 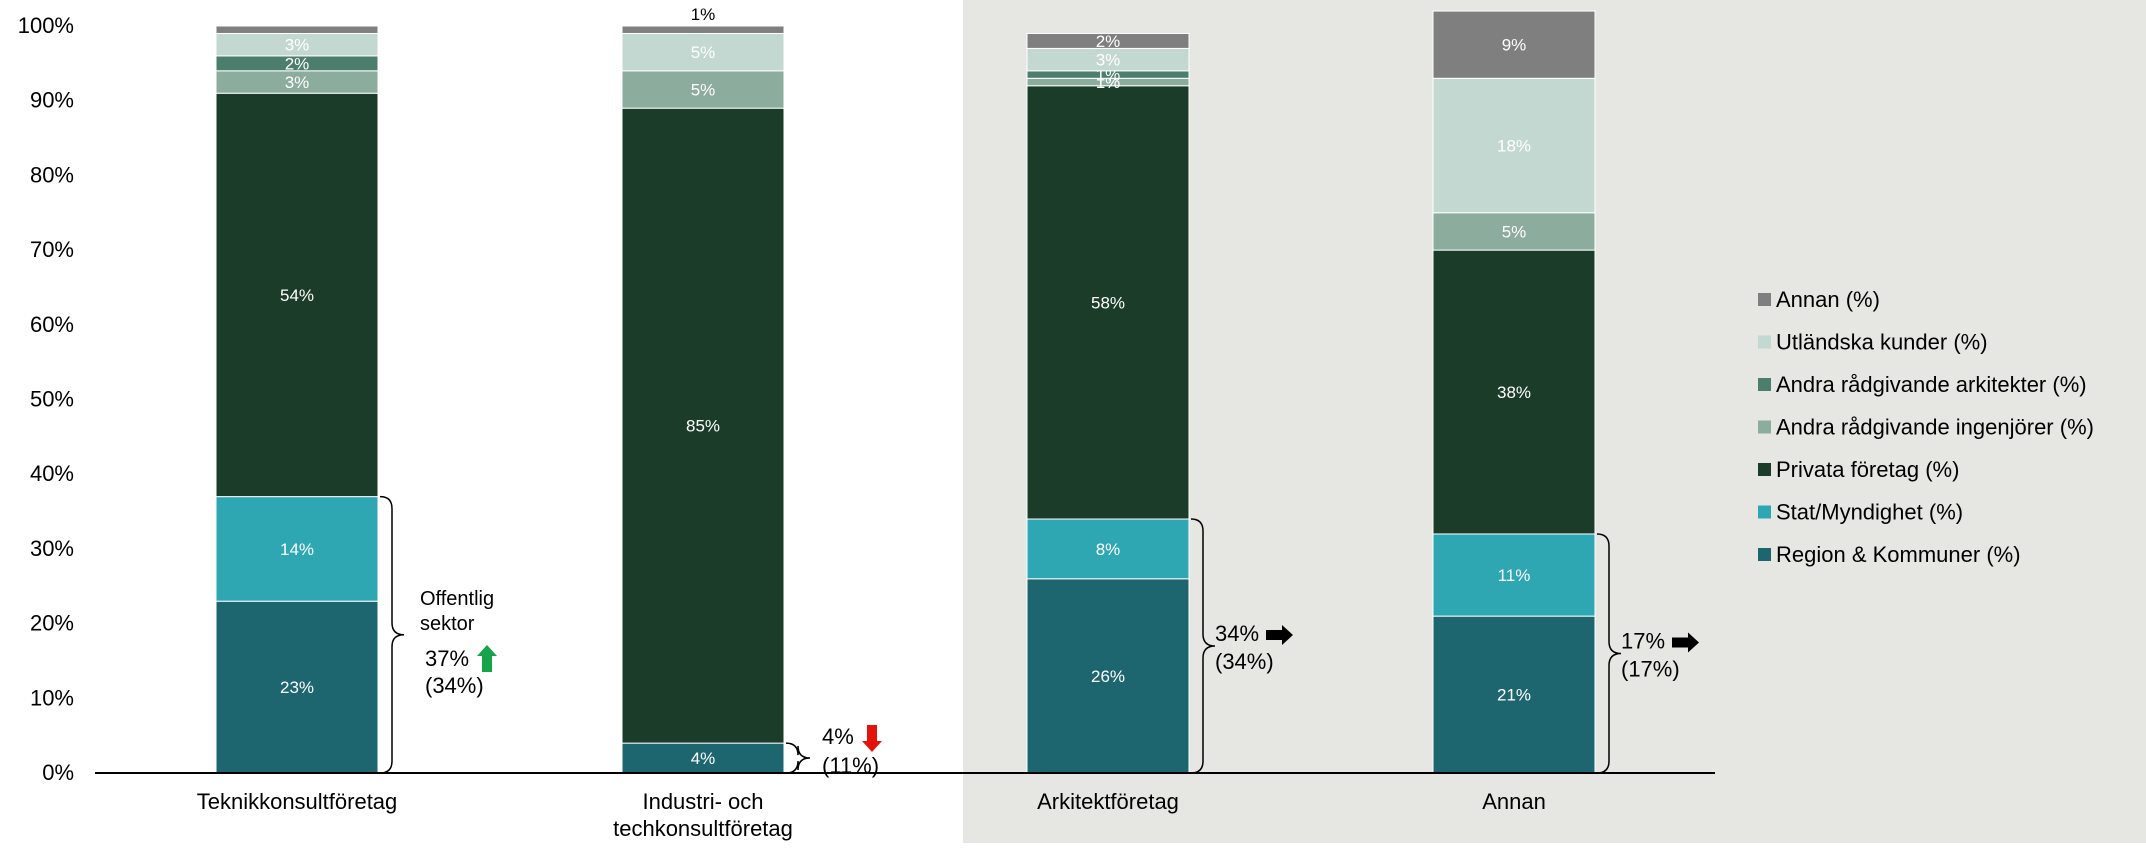 What do you see at coordinates (52, 174) in the screenshot?
I see `y-tick-label: 80%` at bounding box center [52, 174].